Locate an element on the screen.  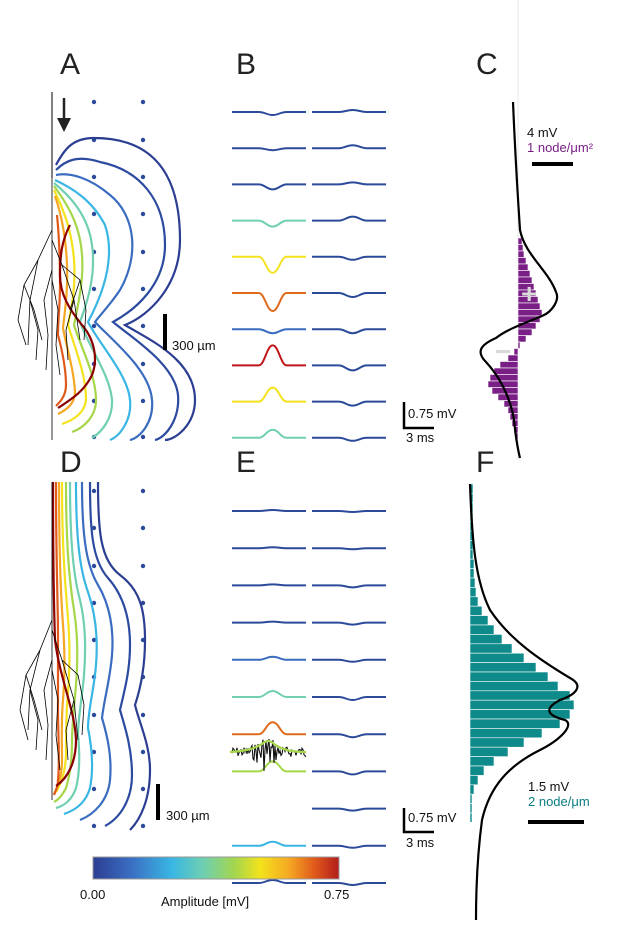
charge-density-histogram-f is located at coordinates (522, 653).